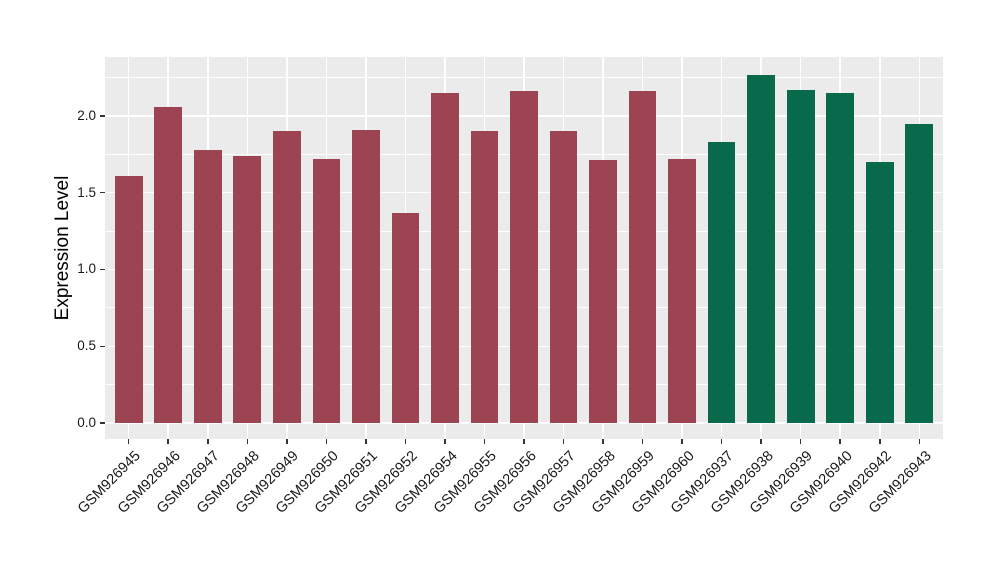 The image size is (1000, 580). Describe the element at coordinates (86, 346) in the screenshot. I see `y-axis-tick-label: 0.5` at that location.